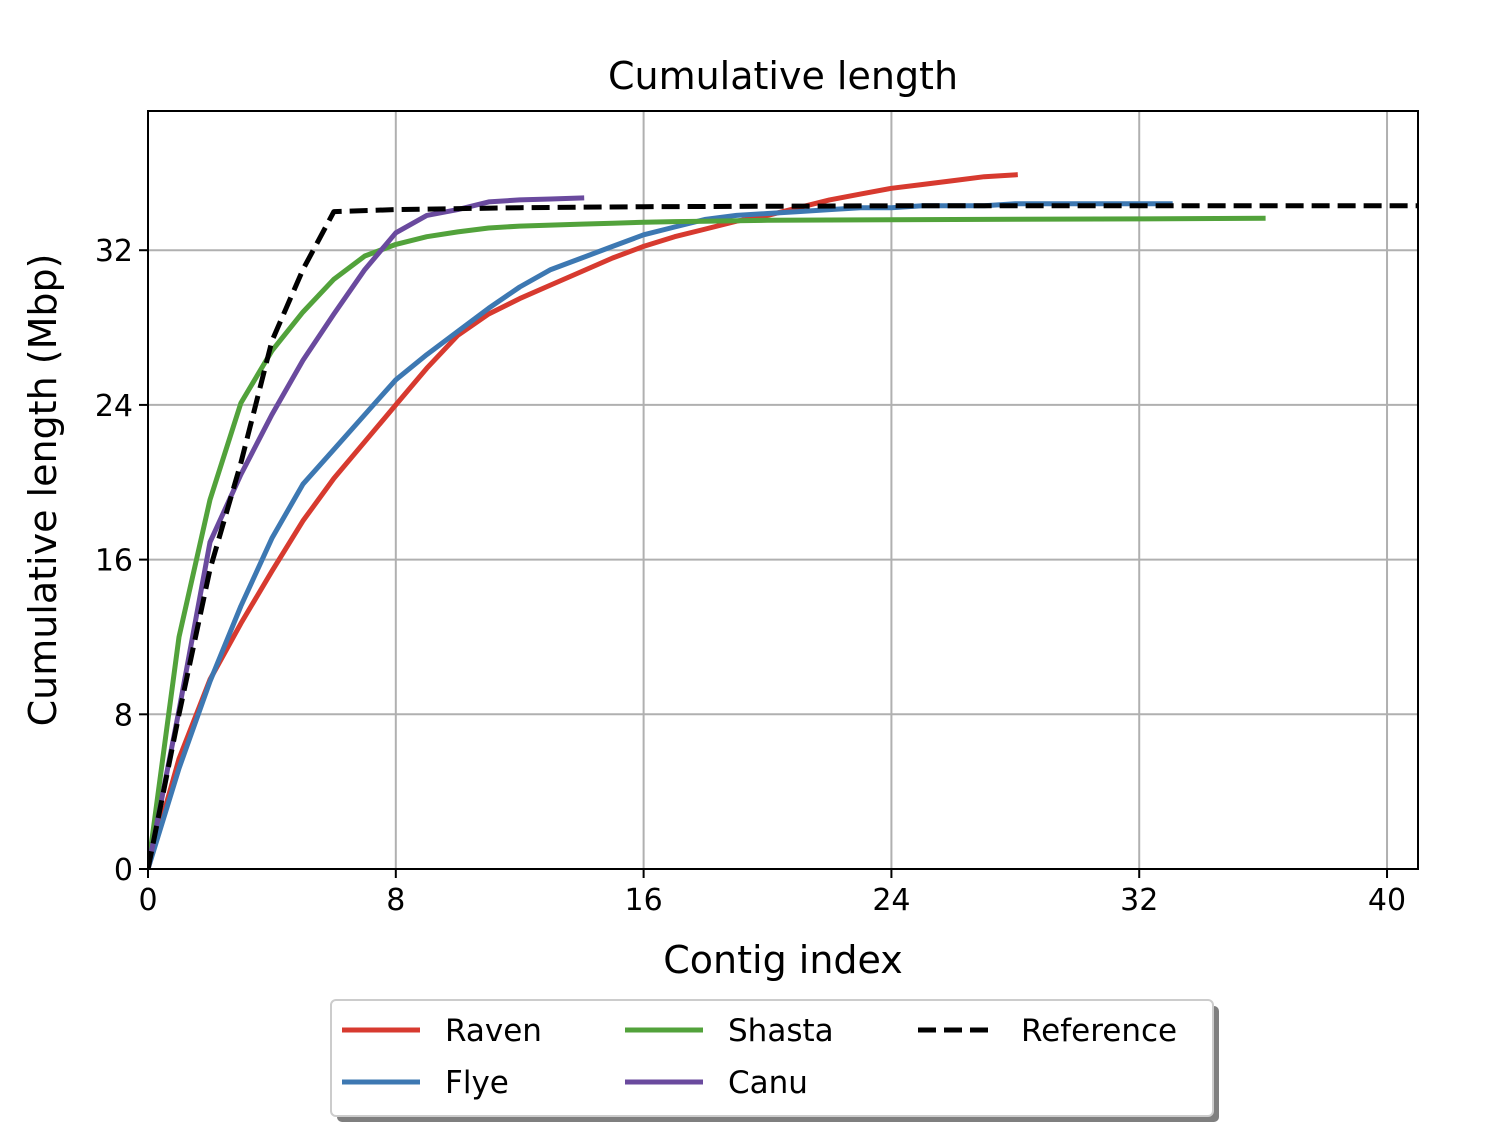 This screenshot has width=1504, height=1144. What do you see at coordinates (1139, 900) in the screenshot?
I see `x-tick-label: 32` at bounding box center [1139, 900].